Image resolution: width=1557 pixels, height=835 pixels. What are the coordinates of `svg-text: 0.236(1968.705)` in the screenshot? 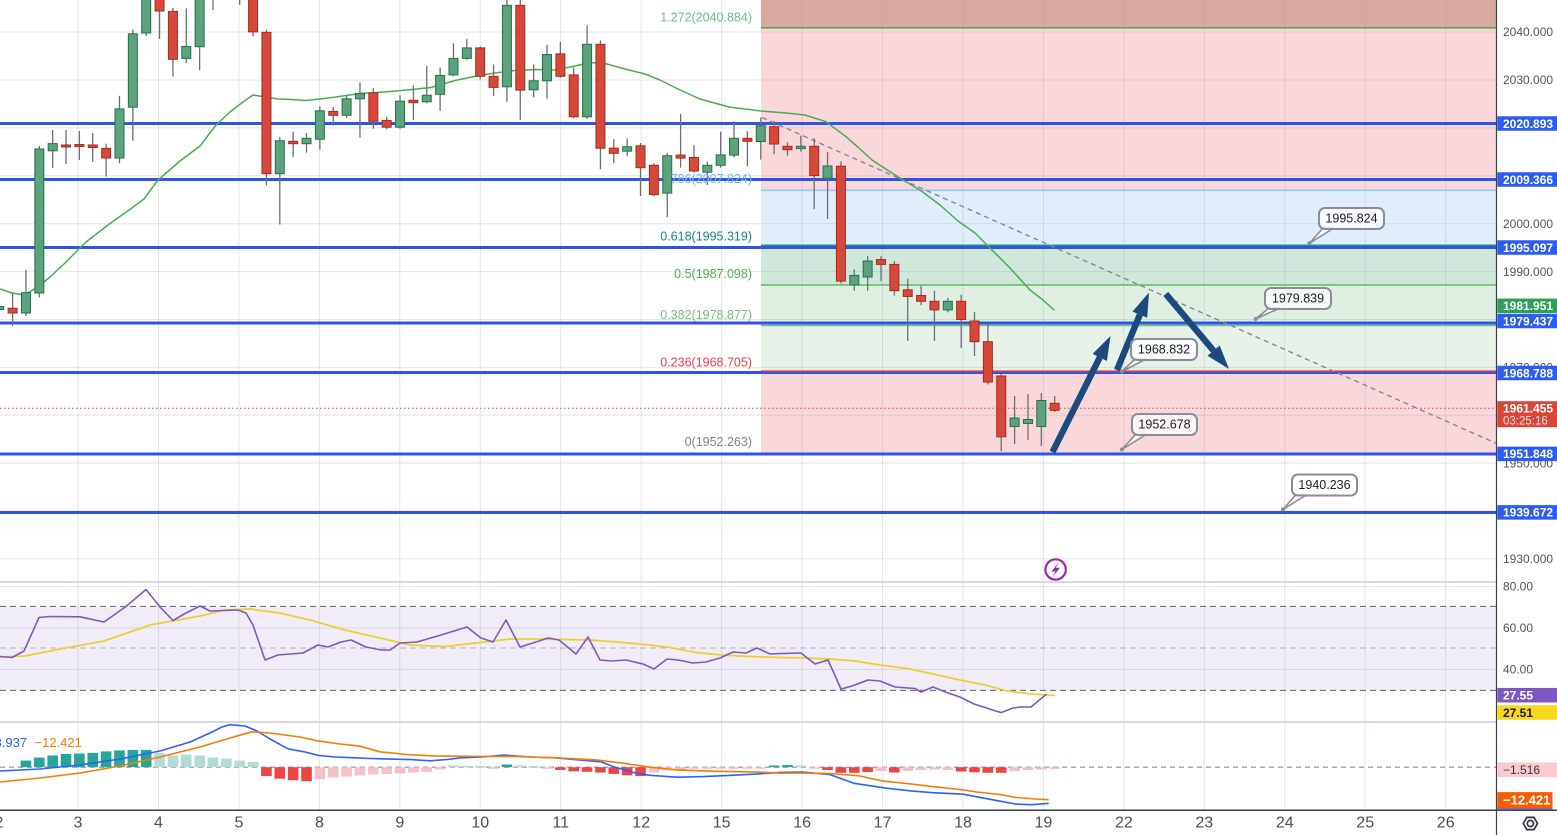 It's located at (706, 363).